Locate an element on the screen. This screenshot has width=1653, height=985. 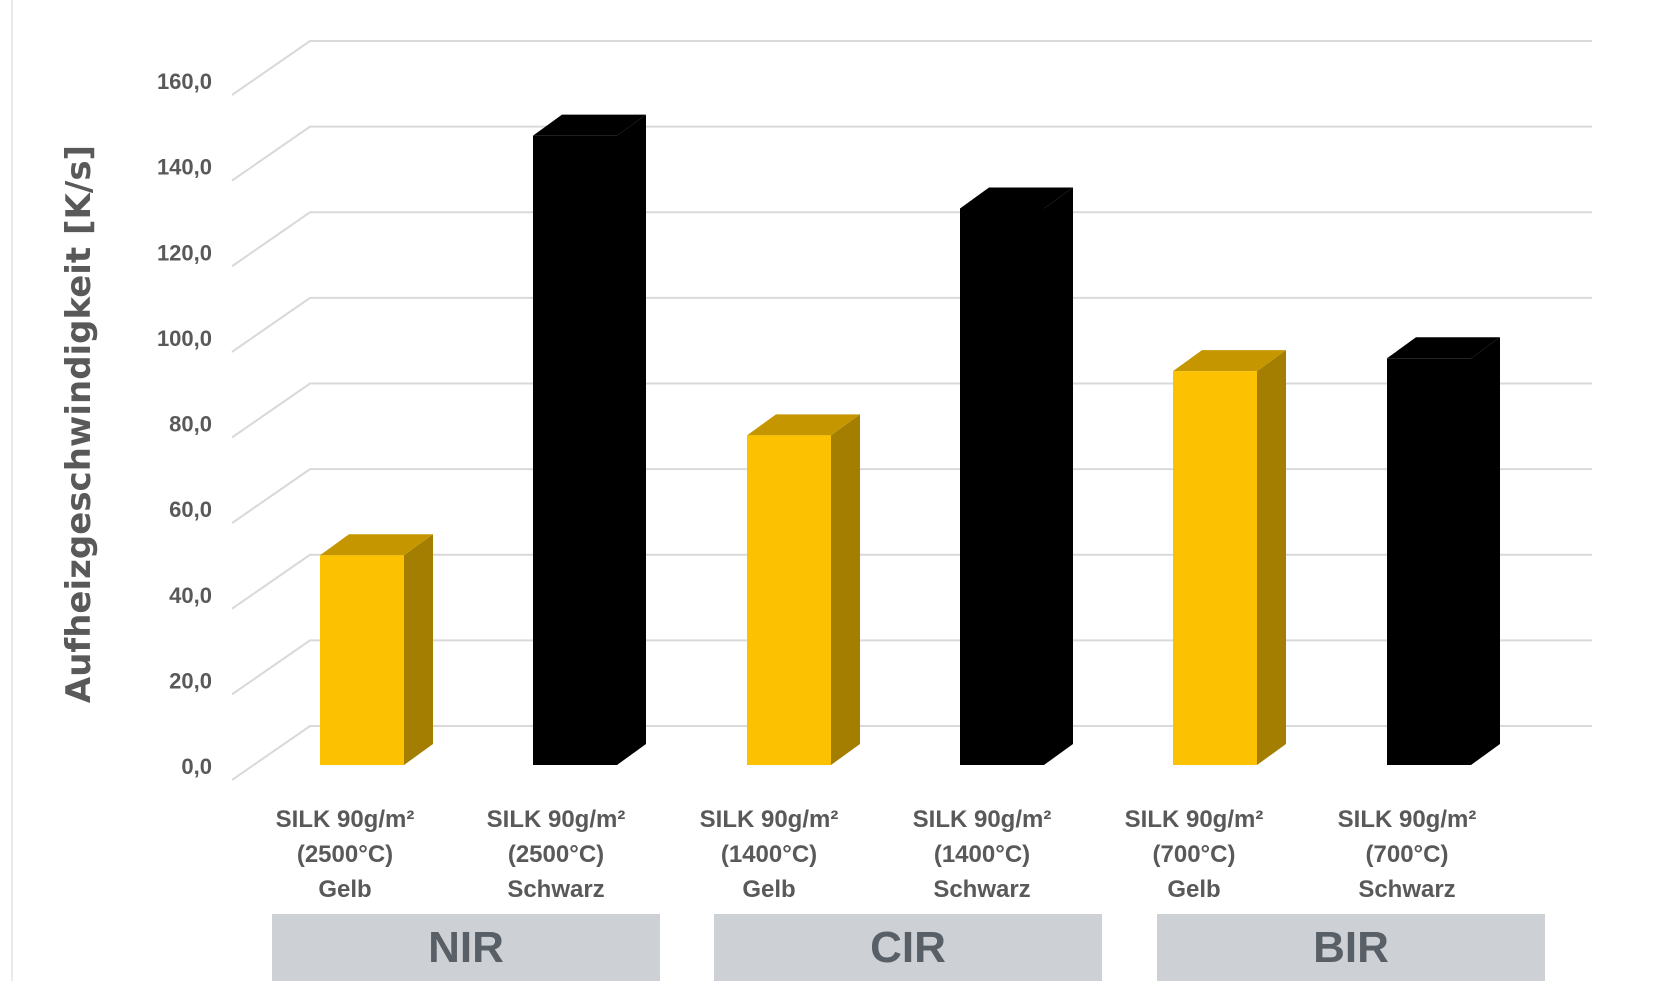
y-tick-label: 100,0 is located at coordinates (184, 338).